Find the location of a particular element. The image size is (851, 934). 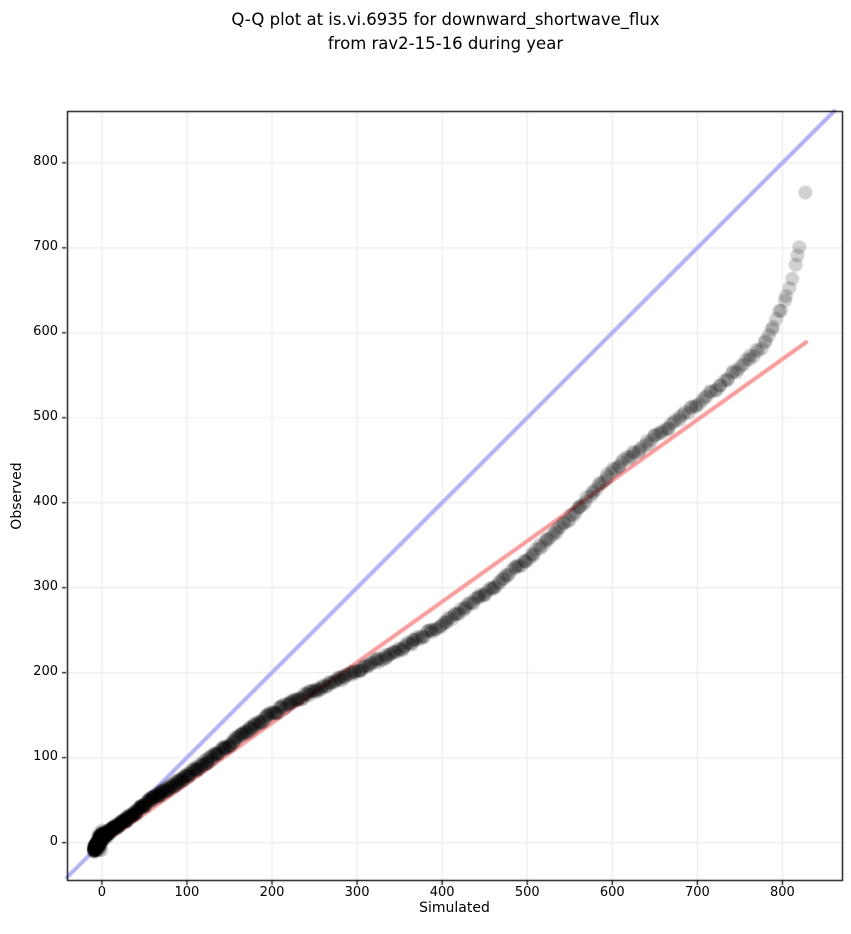

y-tick-label-400: 400 is located at coordinates (45, 502).